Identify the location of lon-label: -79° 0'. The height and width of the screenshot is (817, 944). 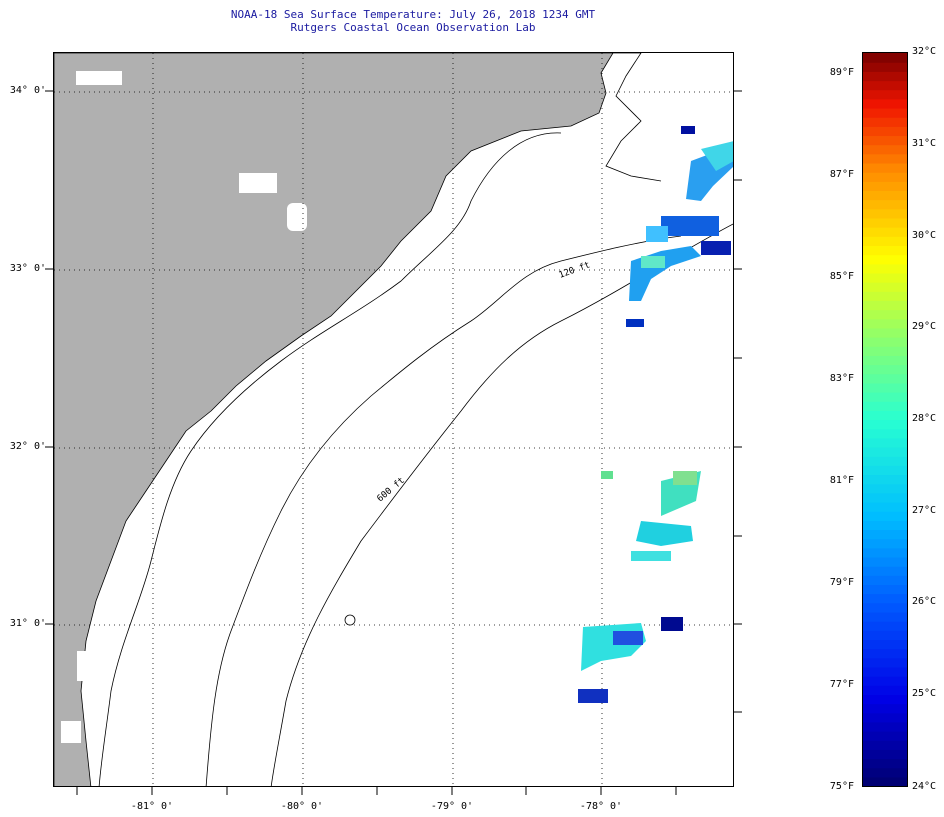
(452, 806).